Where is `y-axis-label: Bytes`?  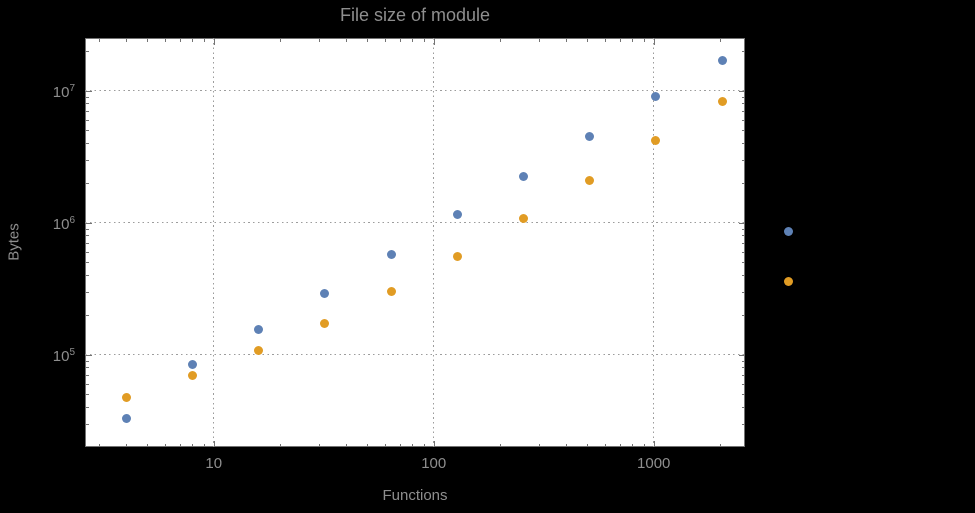 y-axis-label: Bytes is located at coordinates (14, 242).